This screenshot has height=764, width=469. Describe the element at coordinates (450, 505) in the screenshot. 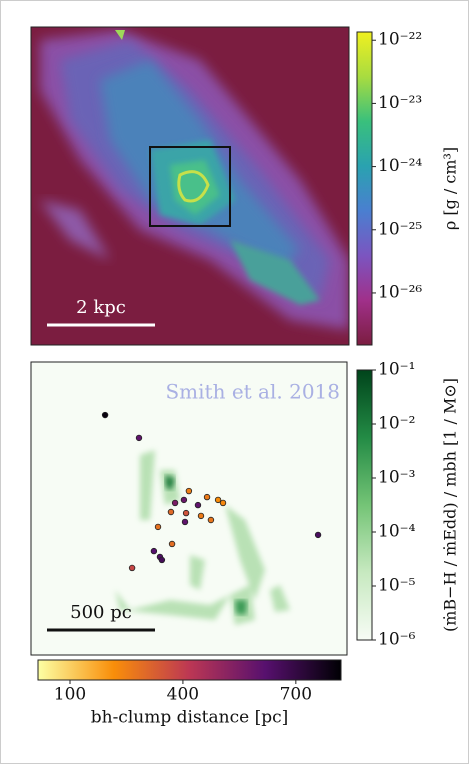

I see `colorbar-label: (ṁB−H / ṁEdd) / mbh [1 / M⊙]` at that location.